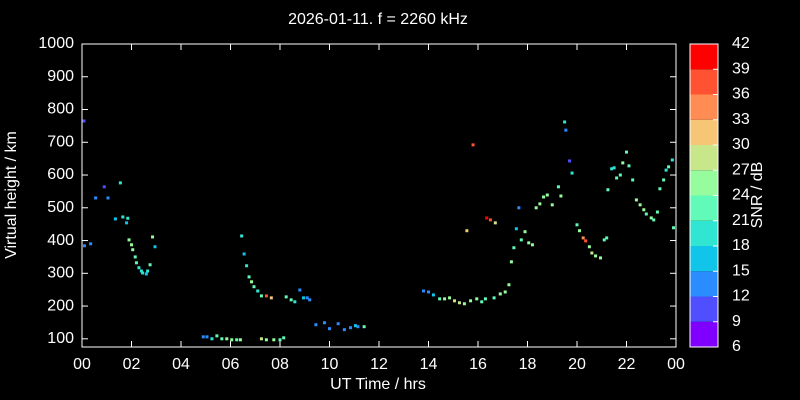 The height and width of the screenshot is (400, 800). What do you see at coordinates (741, 220) in the screenshot?
I see `colorbar-tick-label: 21` at bounding box center [741, 220].